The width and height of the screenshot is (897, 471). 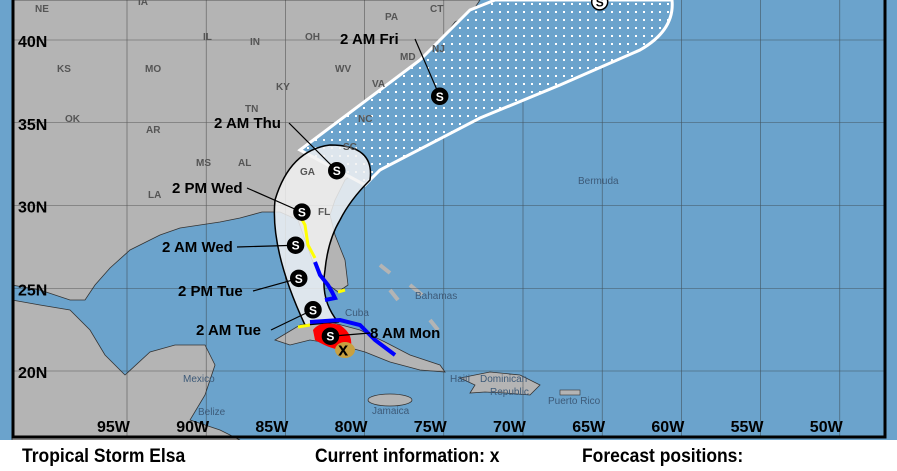 I want to click on lon-tick-label: 90W, so click(x=193, y=427).